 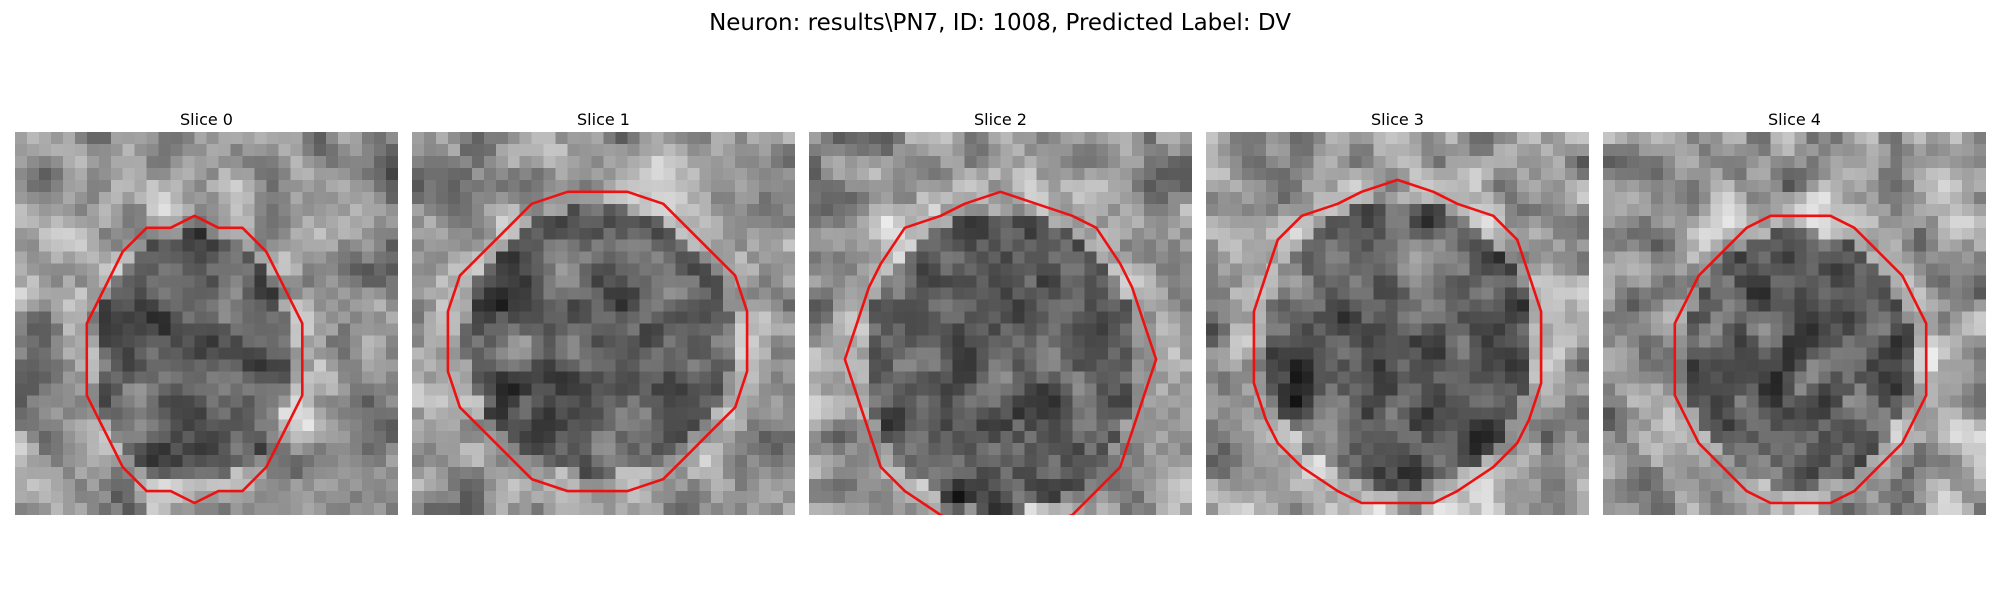 I want to click on slice-panel-0: Slice 0, so click(x=206, y=311).